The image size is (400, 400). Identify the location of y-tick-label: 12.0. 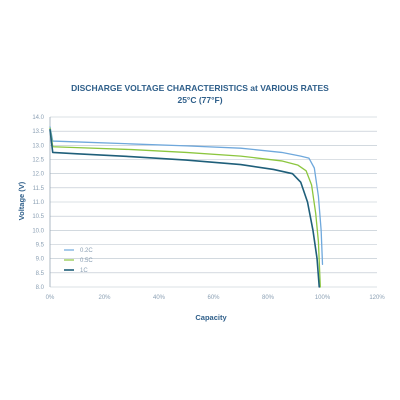
(38, 175).